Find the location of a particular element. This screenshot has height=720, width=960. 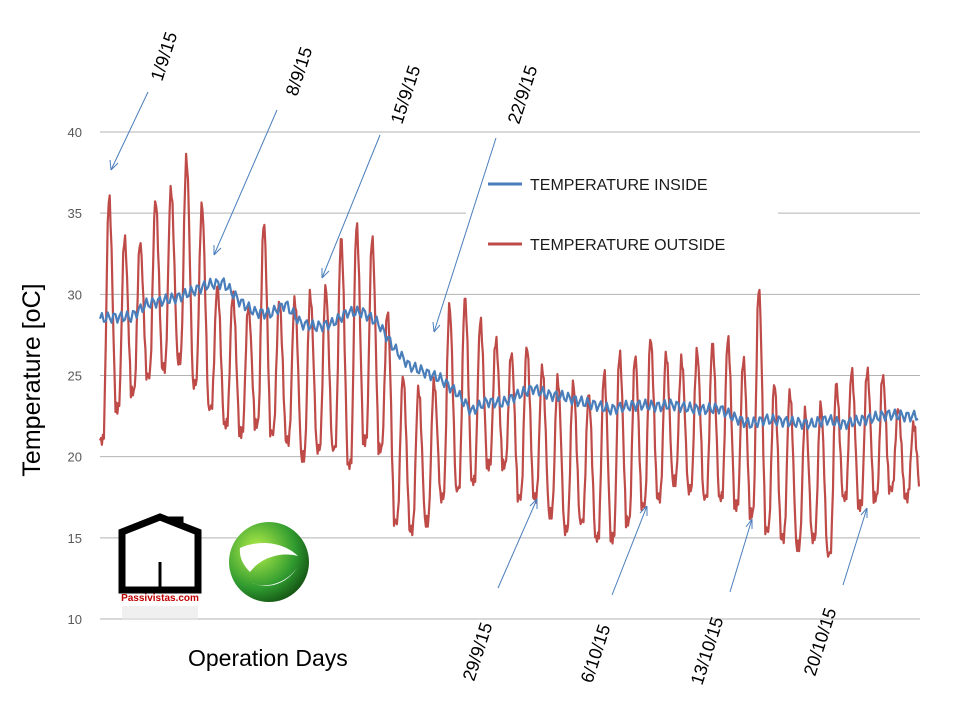

x-axis-title: Operation Days is located at coordinates (268, 658).